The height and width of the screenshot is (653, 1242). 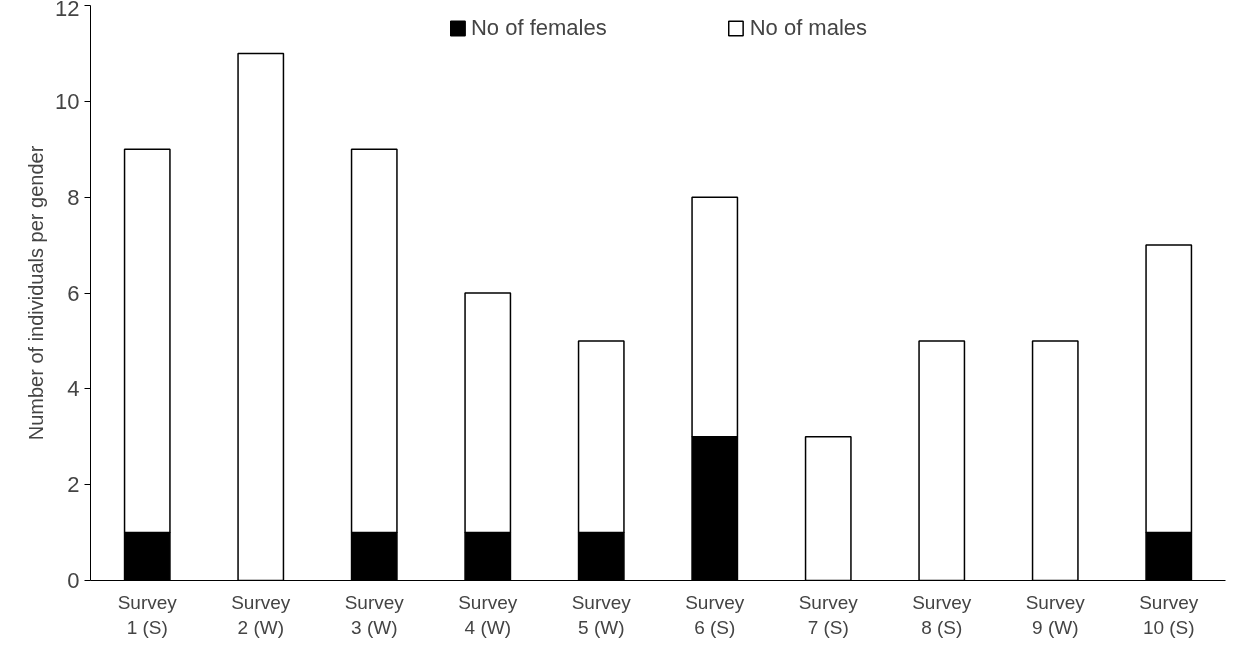 What do you see at coordinates (73, 485) in the screenshot?
I see `y-tick-label: 2` at bounding box center [73, 485].